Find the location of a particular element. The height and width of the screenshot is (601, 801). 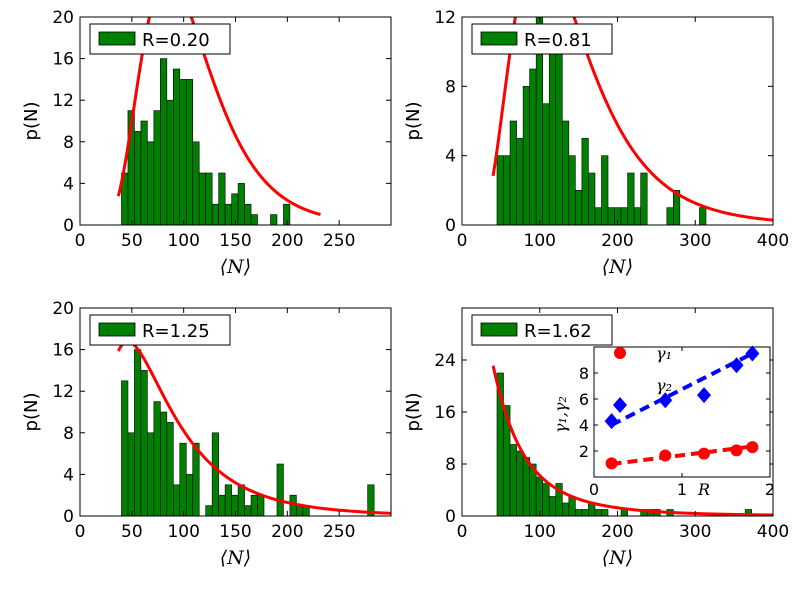

x-tick-label: 150 is located at coordinates (235, 532).